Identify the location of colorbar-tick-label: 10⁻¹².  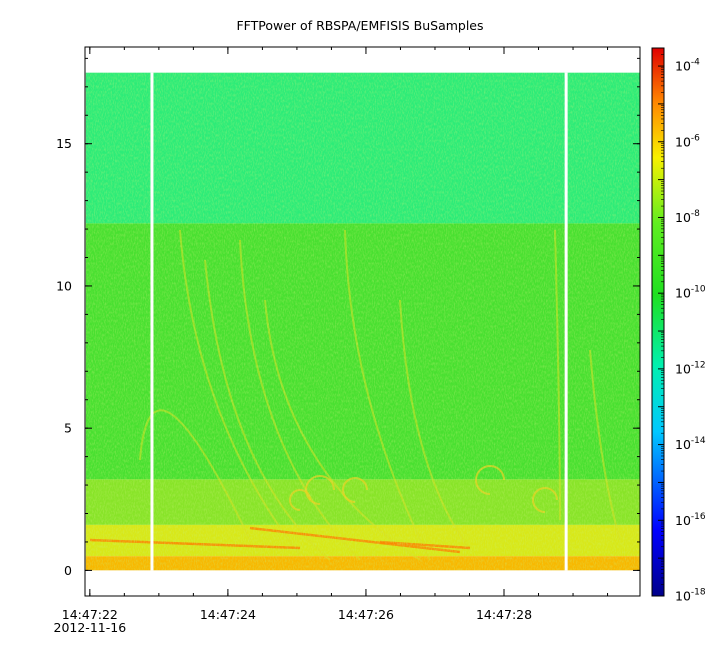
(690, 368).